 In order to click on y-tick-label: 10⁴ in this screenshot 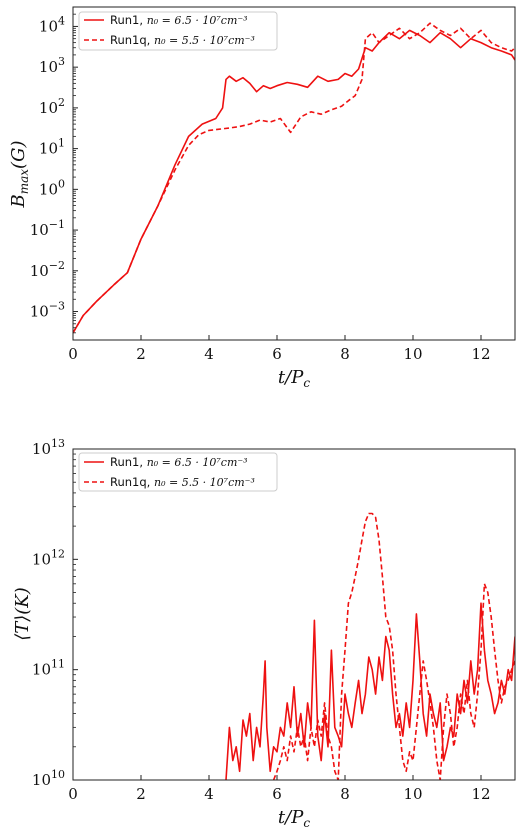, I will do `click(52, 24)`.